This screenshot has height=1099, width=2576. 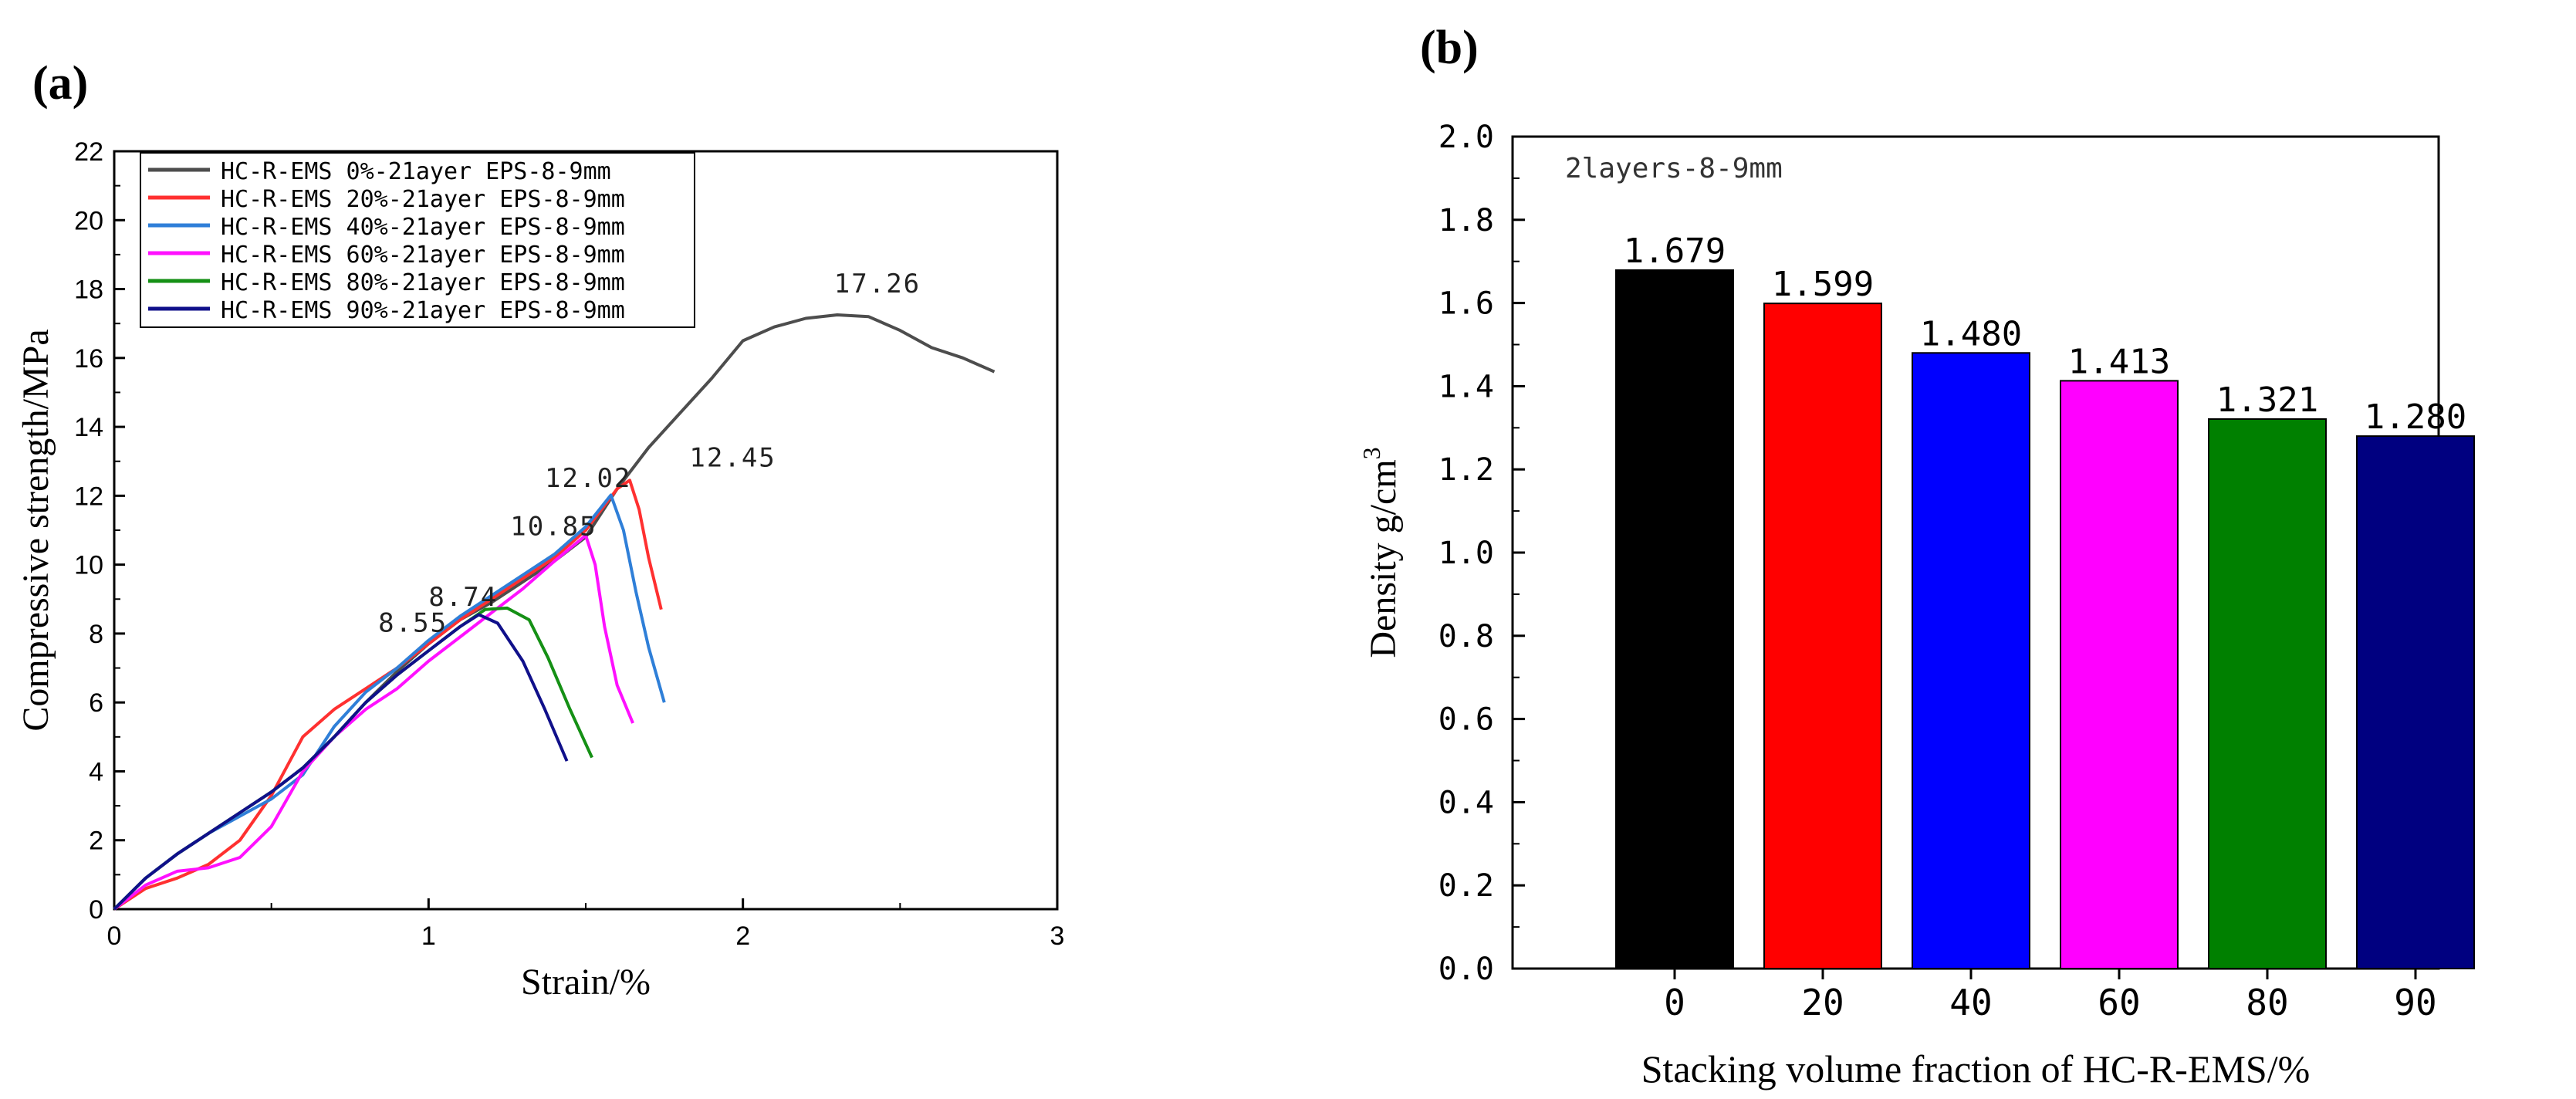 I want to click on bar-value-label: 1.321, so click(x=2267, y=400).